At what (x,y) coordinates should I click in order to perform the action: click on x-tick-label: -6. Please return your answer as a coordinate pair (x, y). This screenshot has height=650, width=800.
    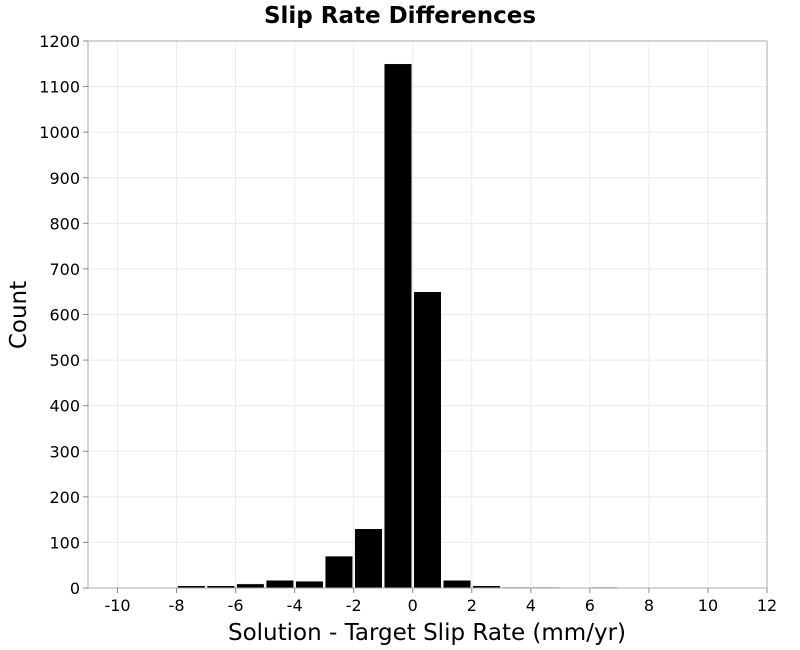
    Looking at the image, I should click on (236, 605).